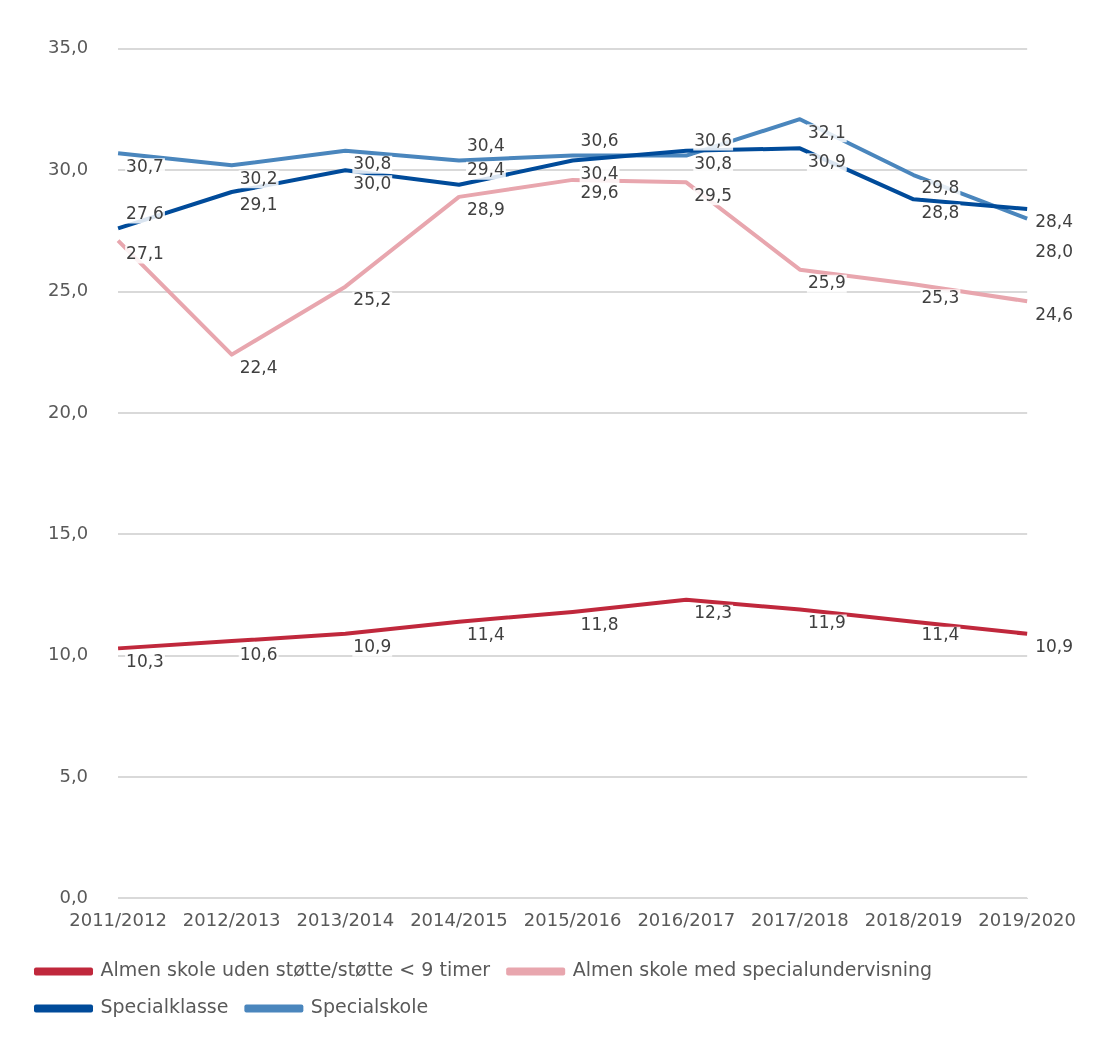 This screenshot has width=1096, height=1041. Describe the element at coordinates (459, 919) in the screenshot. I see `x-tick-label: 2014/2015` at that location.